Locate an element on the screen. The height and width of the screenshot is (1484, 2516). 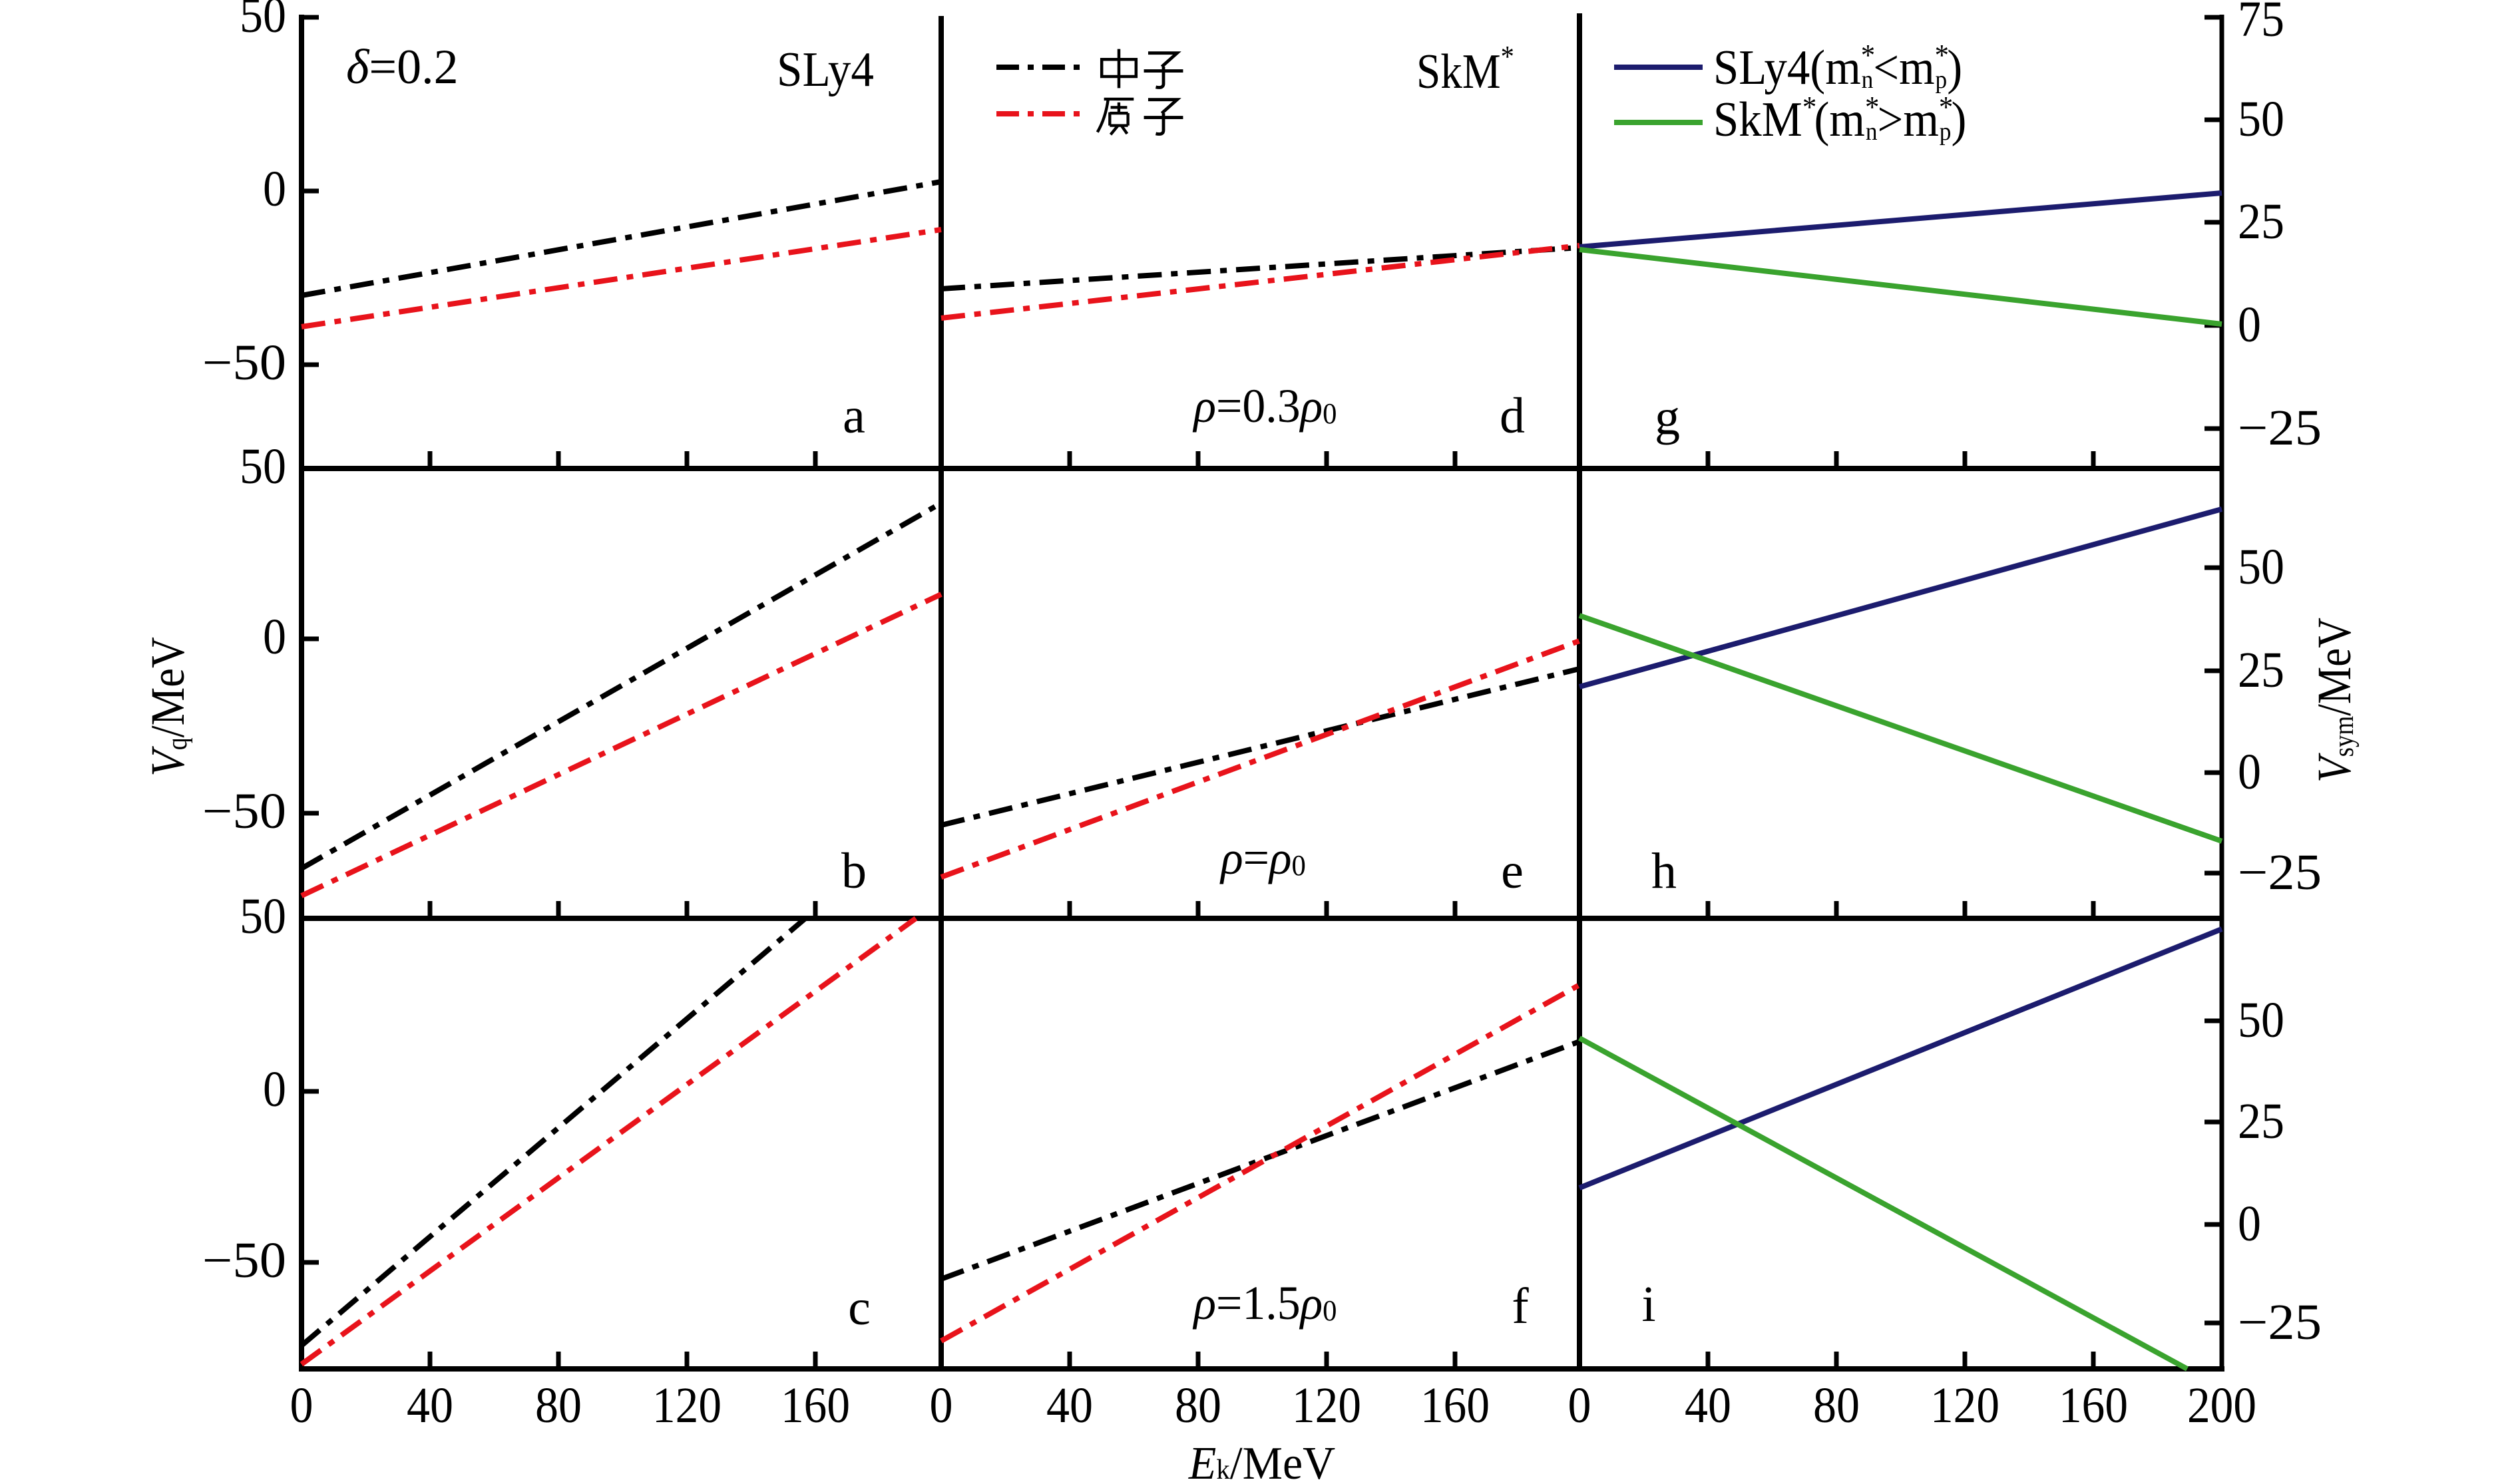
svg-text: ρ=ρ0 is located at coordinates (1262, 858).